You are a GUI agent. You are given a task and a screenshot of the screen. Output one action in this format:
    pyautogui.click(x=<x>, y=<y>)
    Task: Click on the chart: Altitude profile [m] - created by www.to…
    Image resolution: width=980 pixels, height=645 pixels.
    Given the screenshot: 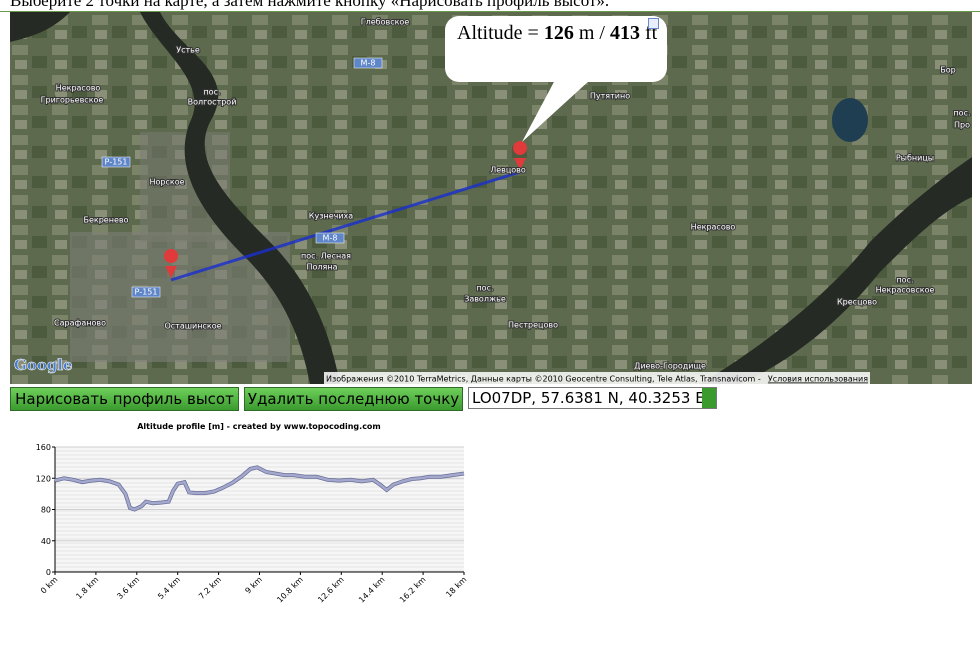 What is the action you would take?
    pyautogui.click(x=252, y=513)
    